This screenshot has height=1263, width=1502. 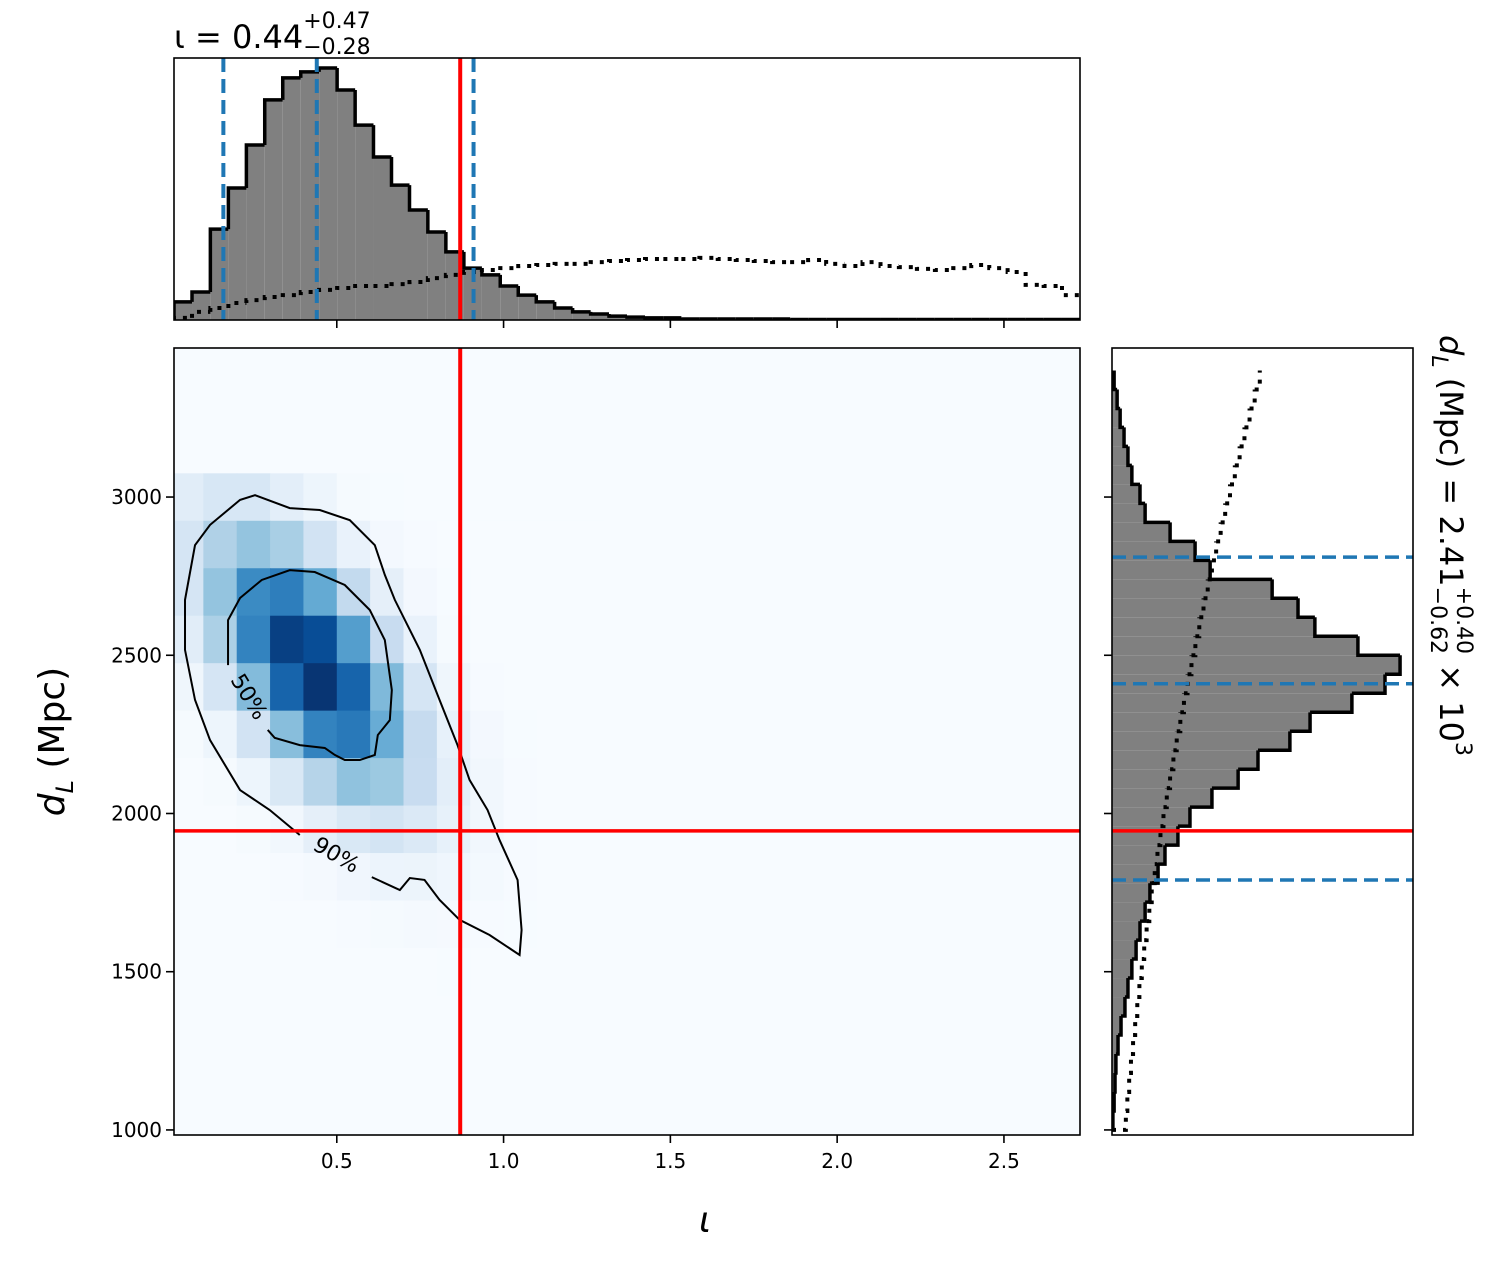 What do you see at coordinates (136, 655) in the screenshot?
I see `y-tick-label: 2500` at bounding box center [136, 655].